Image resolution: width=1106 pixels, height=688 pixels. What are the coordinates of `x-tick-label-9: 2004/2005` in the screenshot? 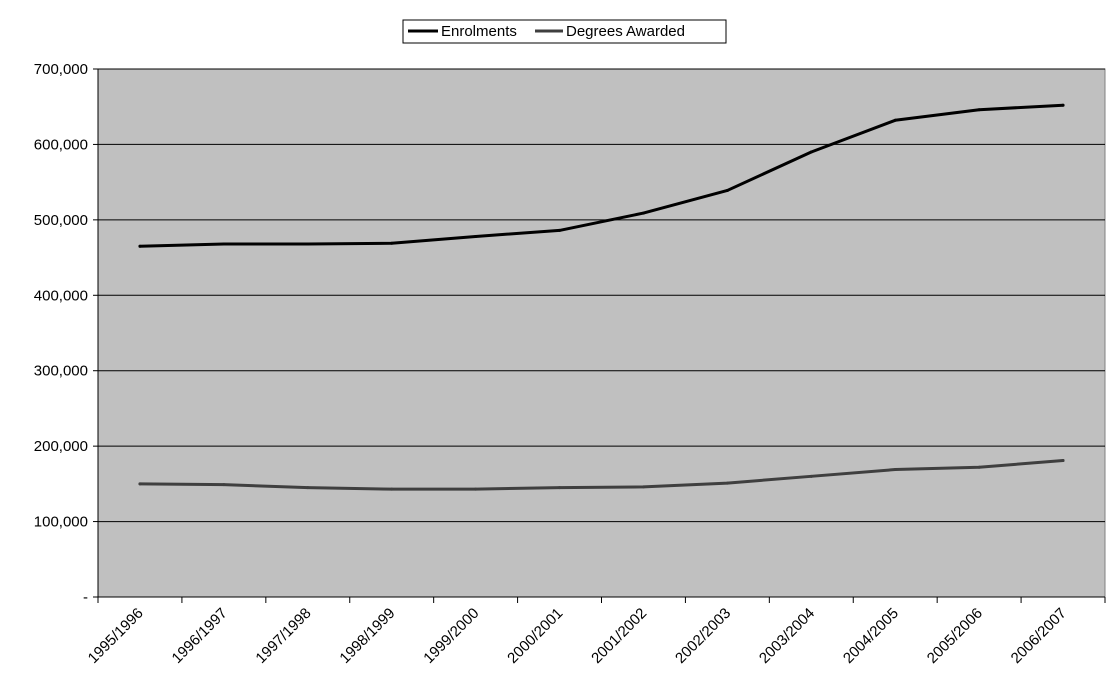 It's located at (871, 636).